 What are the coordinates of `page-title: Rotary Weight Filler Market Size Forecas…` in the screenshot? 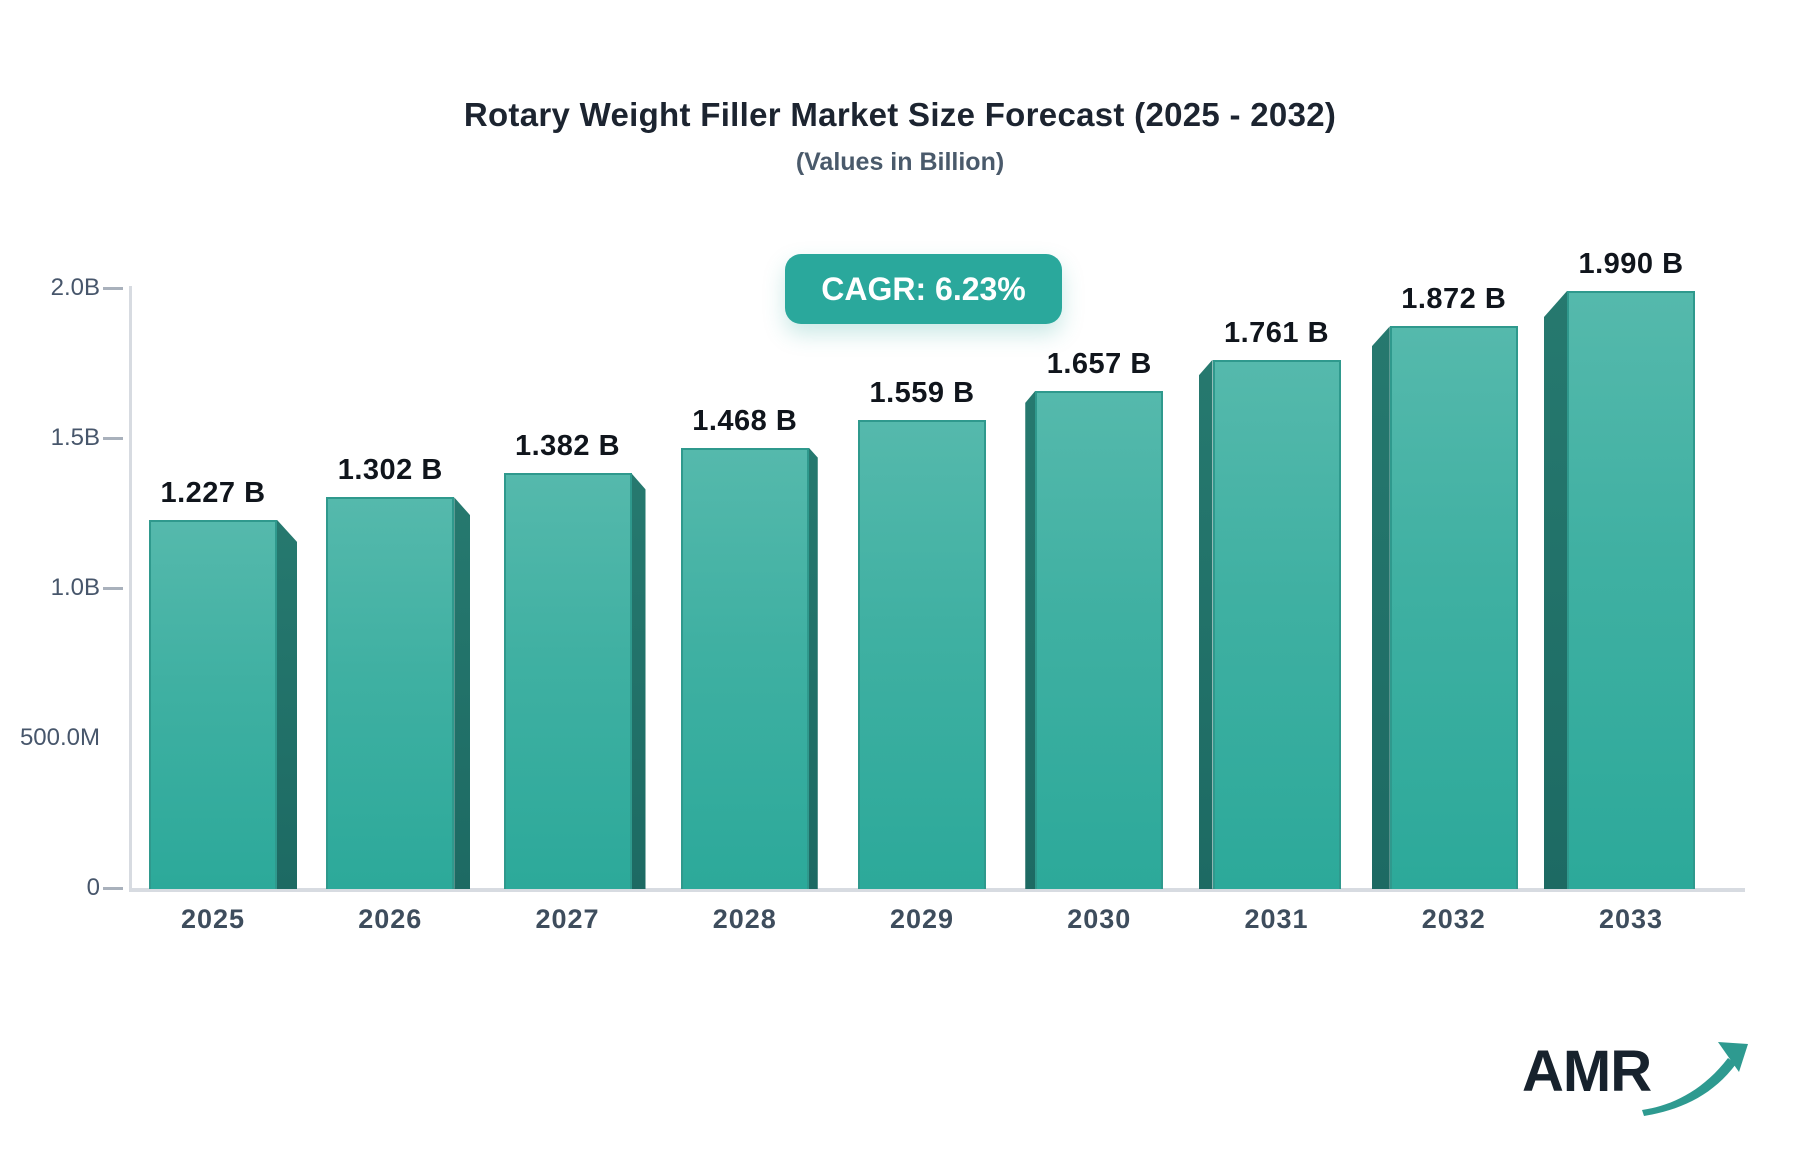 It's located at (900, 114).